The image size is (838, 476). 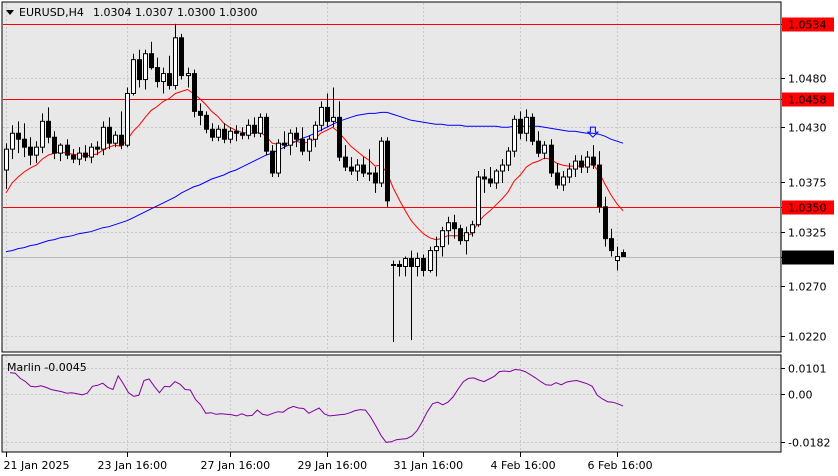 I want to click on y-tick-label: 1.0375, so click(x=807, y=183).